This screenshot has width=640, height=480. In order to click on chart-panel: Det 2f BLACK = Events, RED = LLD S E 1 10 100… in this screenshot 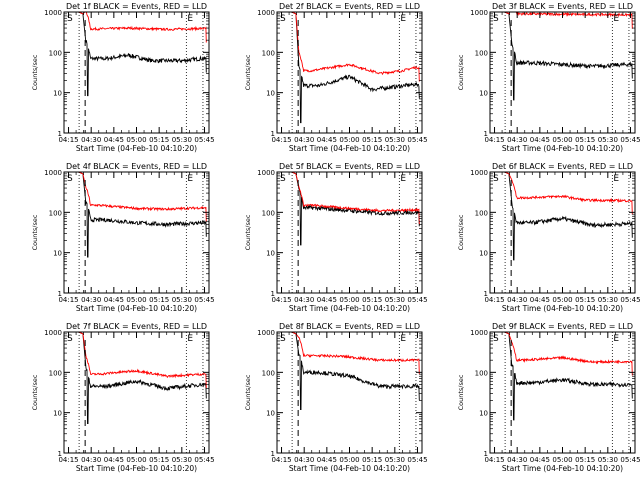, I will do `click(336, 77)`.